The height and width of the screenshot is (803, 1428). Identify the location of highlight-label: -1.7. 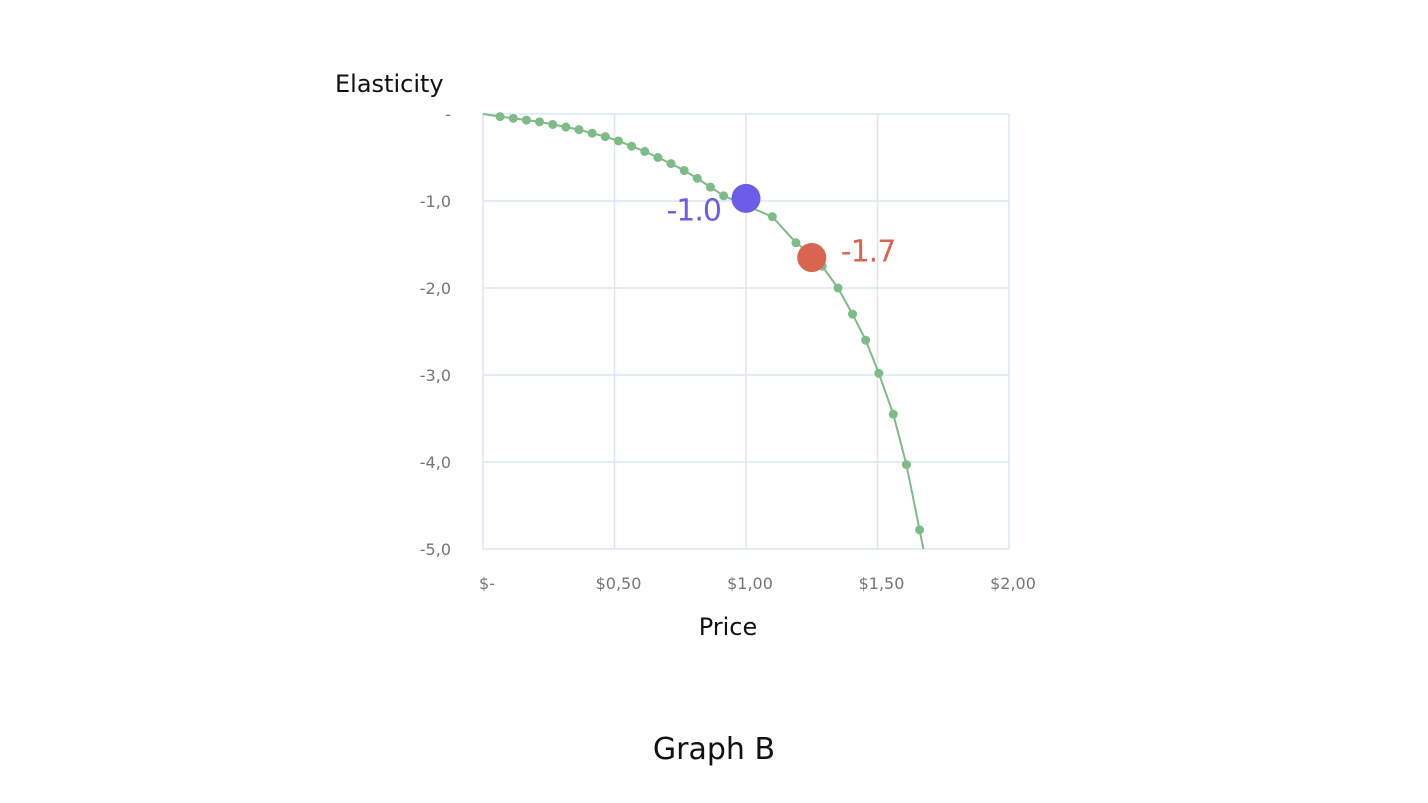
(868, 252).